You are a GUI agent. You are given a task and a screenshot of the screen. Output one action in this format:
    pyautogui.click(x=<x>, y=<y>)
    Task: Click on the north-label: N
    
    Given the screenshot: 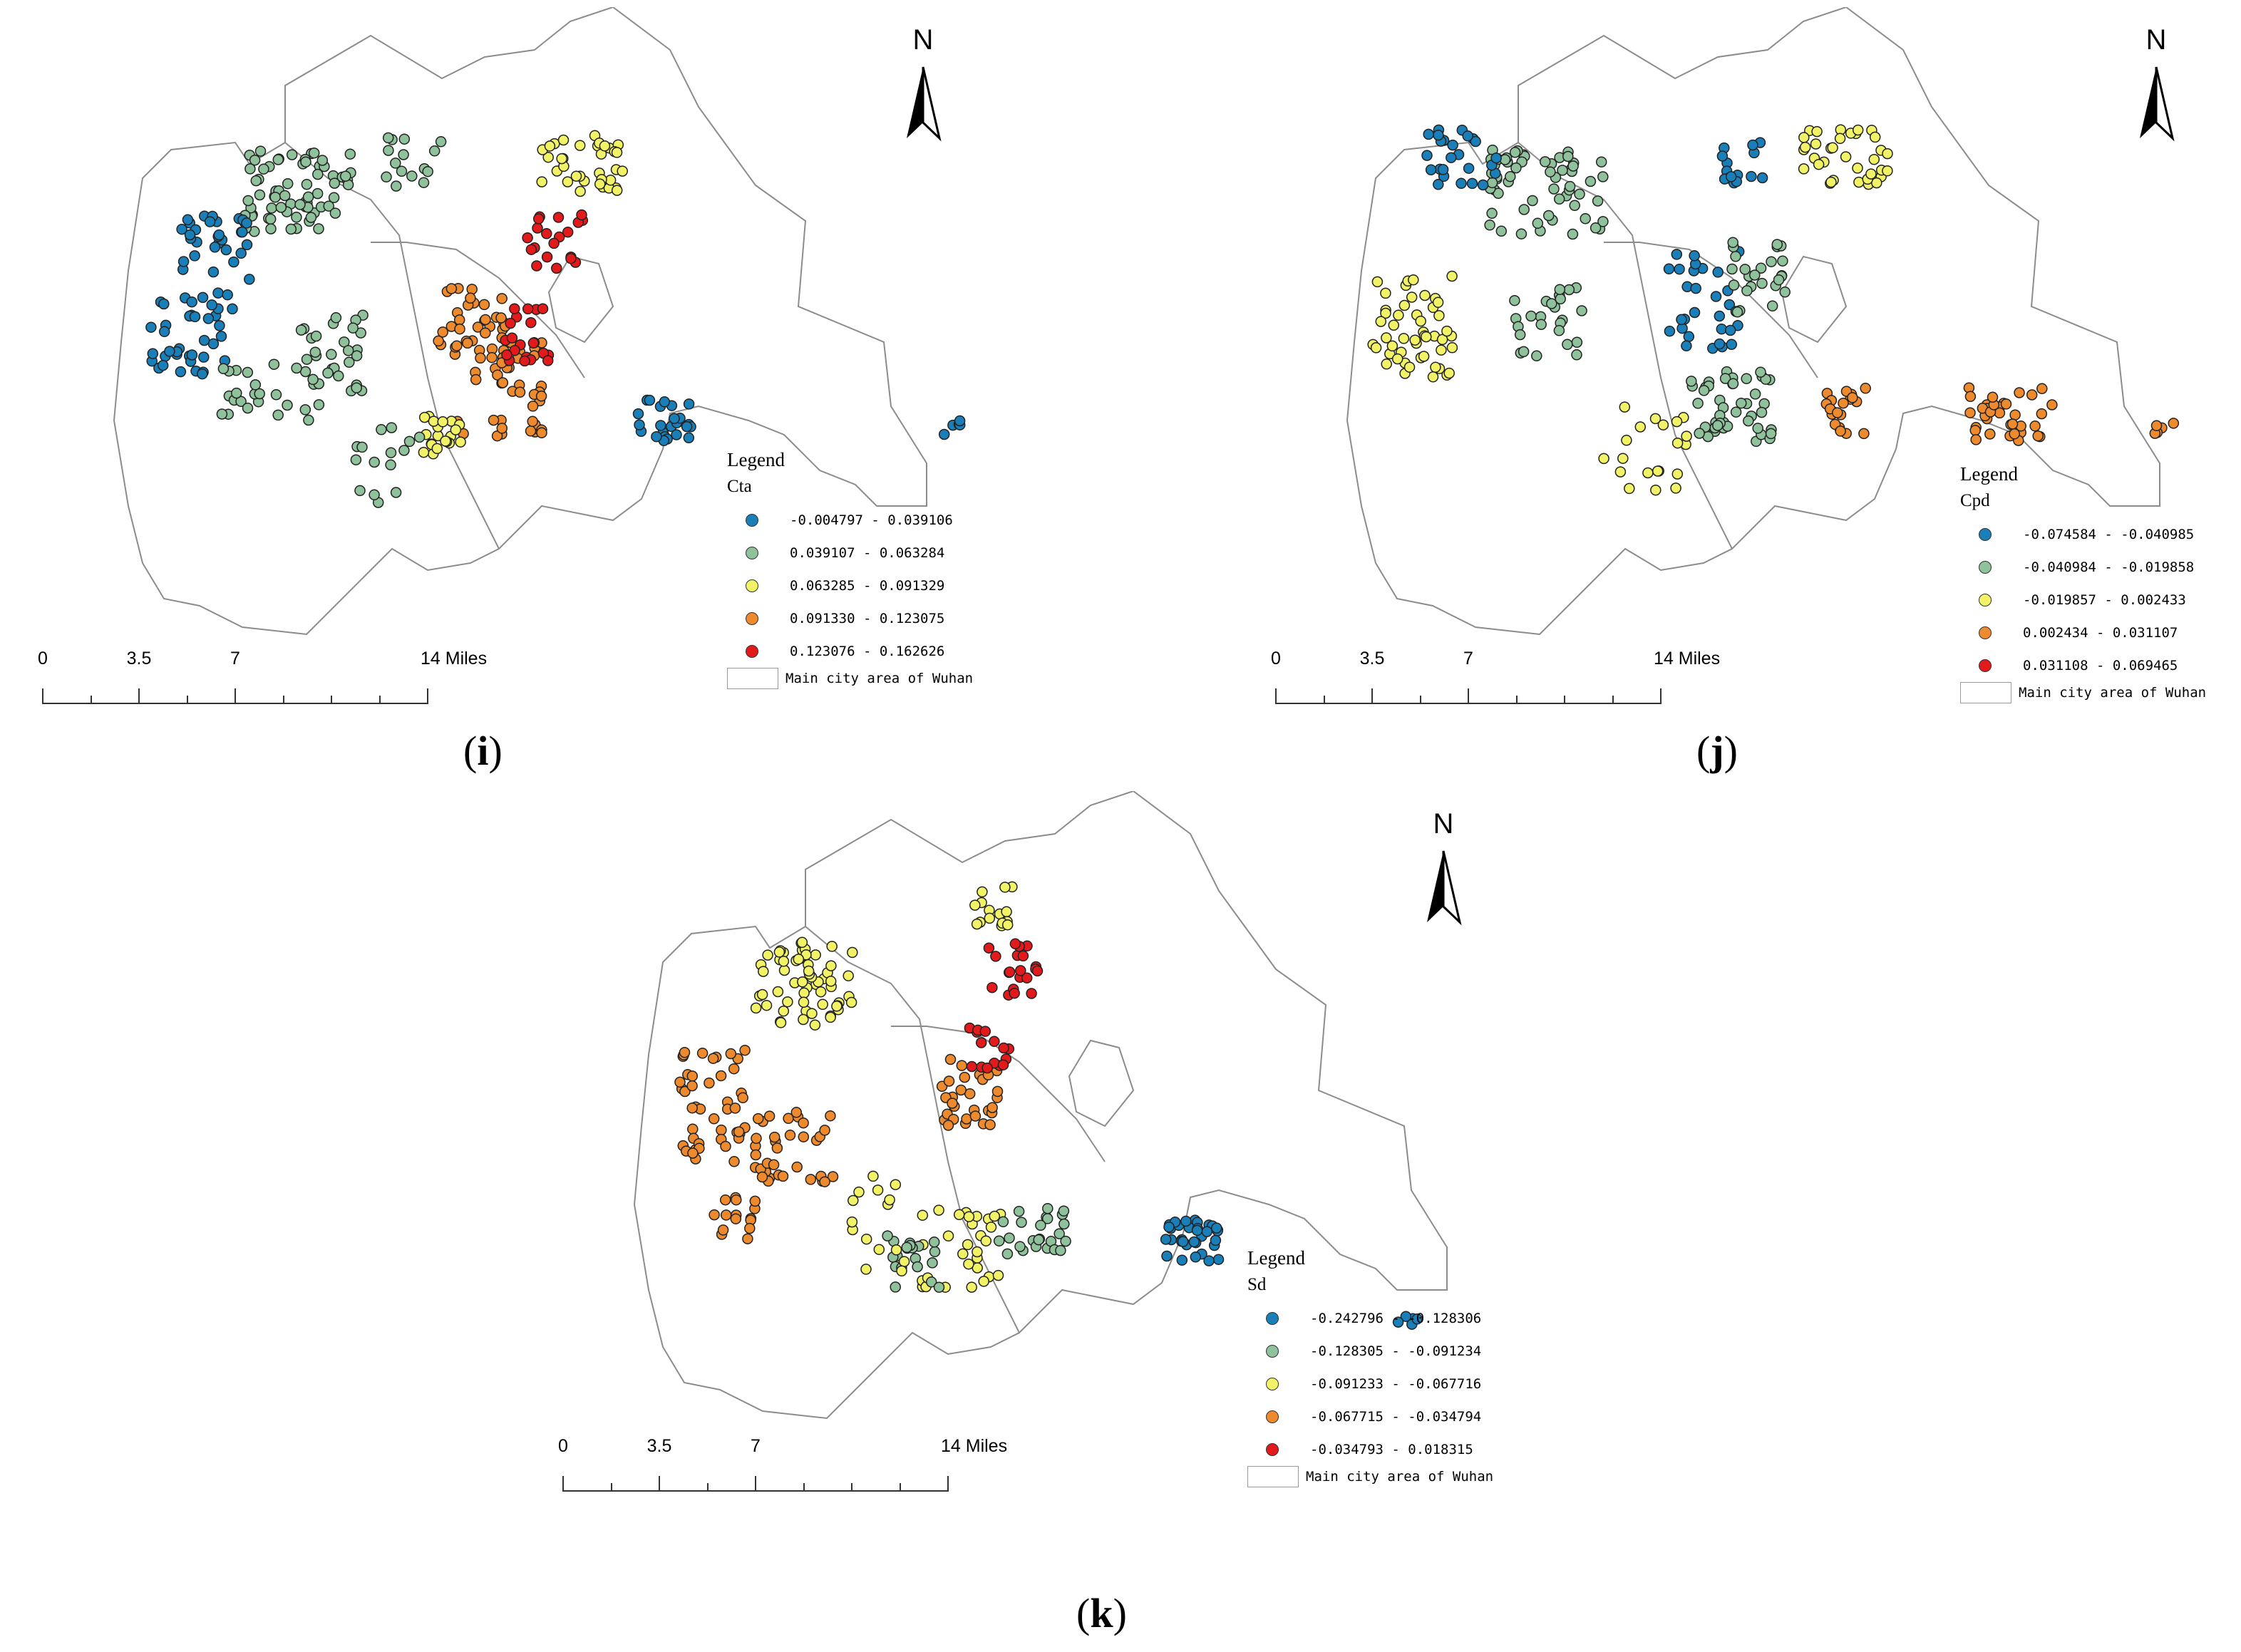 What is the action you would take?
    pyautogui.click(x=923, y=40)
    